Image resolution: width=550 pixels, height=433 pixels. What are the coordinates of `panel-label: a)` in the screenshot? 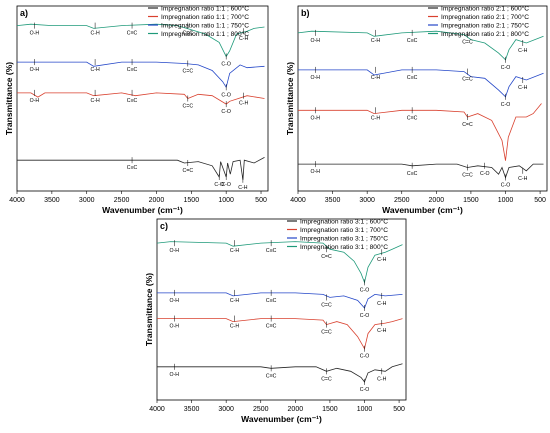 It's located at (24, 13).